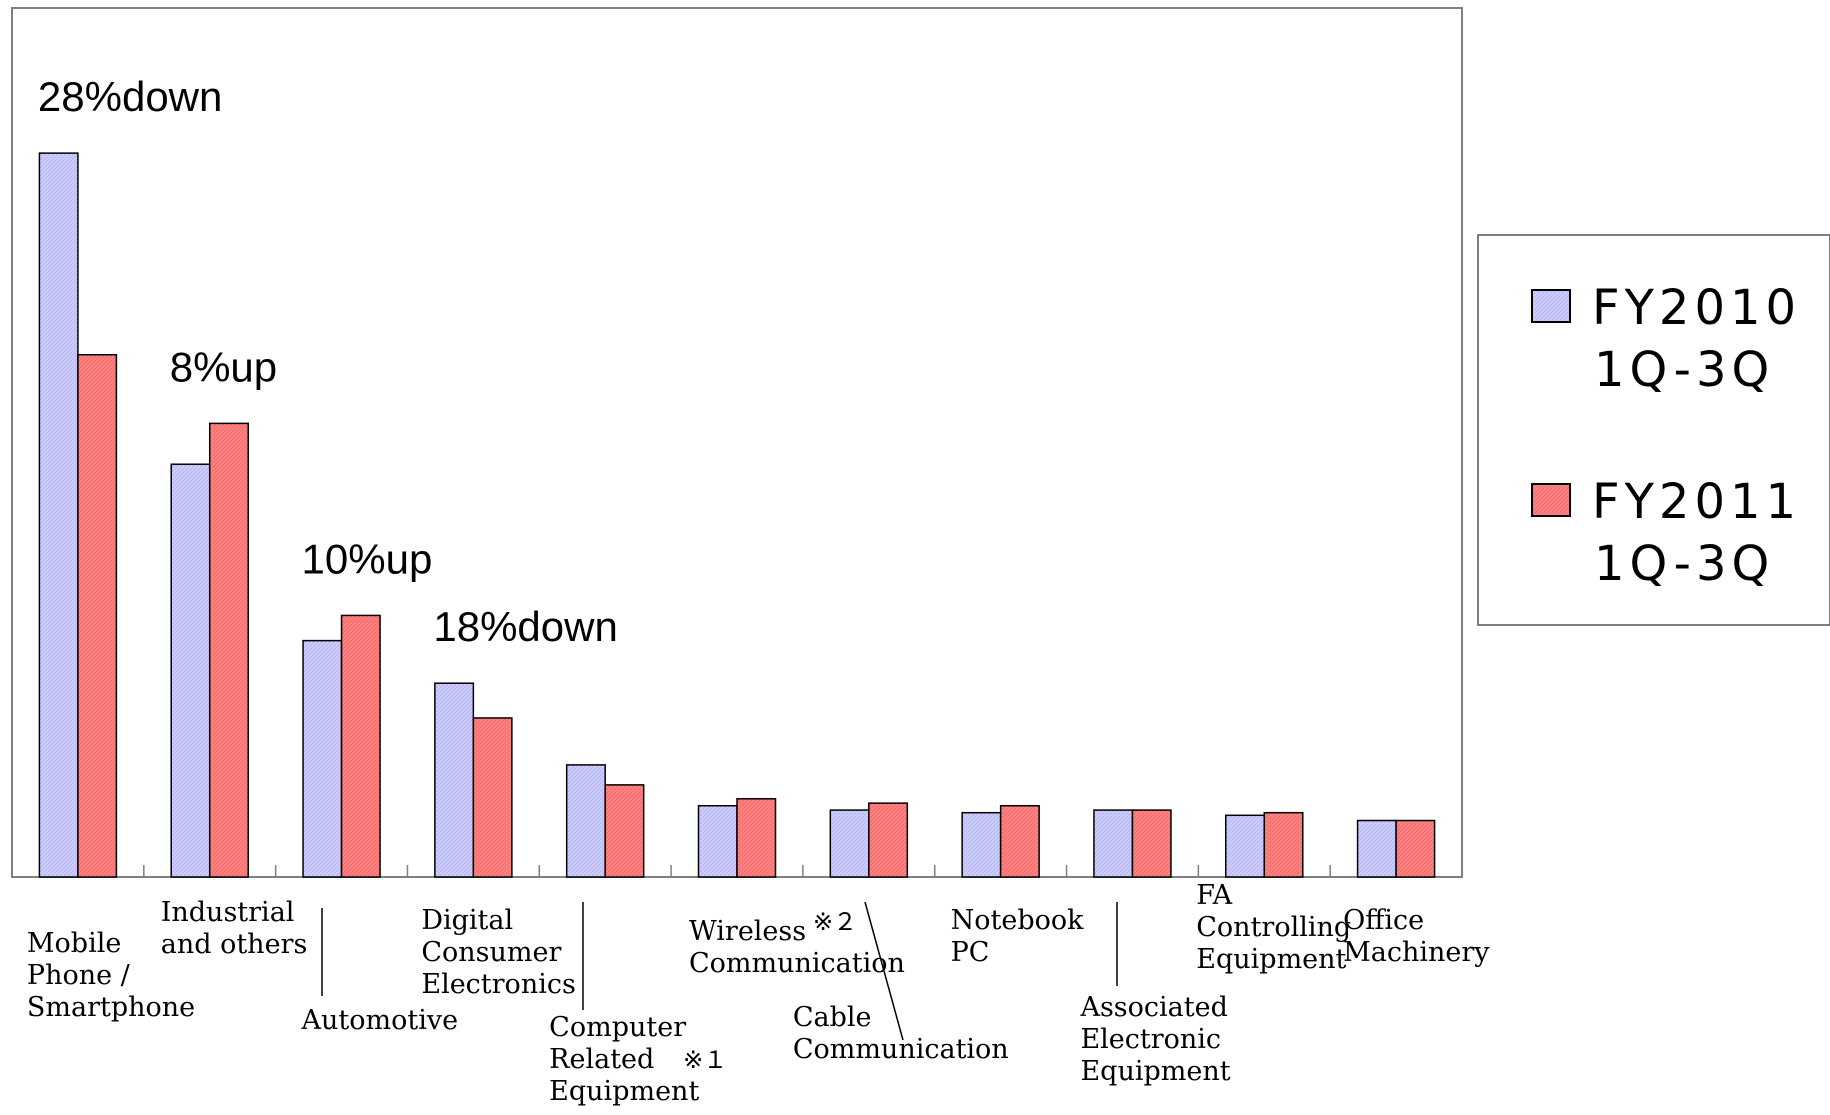 The height and width of the screenshot is (1115, 1830). Describe the element at coordinates (498, 952) in the screenshot. I see `x-tick-label: Digital Consumer Electronics` at that location.